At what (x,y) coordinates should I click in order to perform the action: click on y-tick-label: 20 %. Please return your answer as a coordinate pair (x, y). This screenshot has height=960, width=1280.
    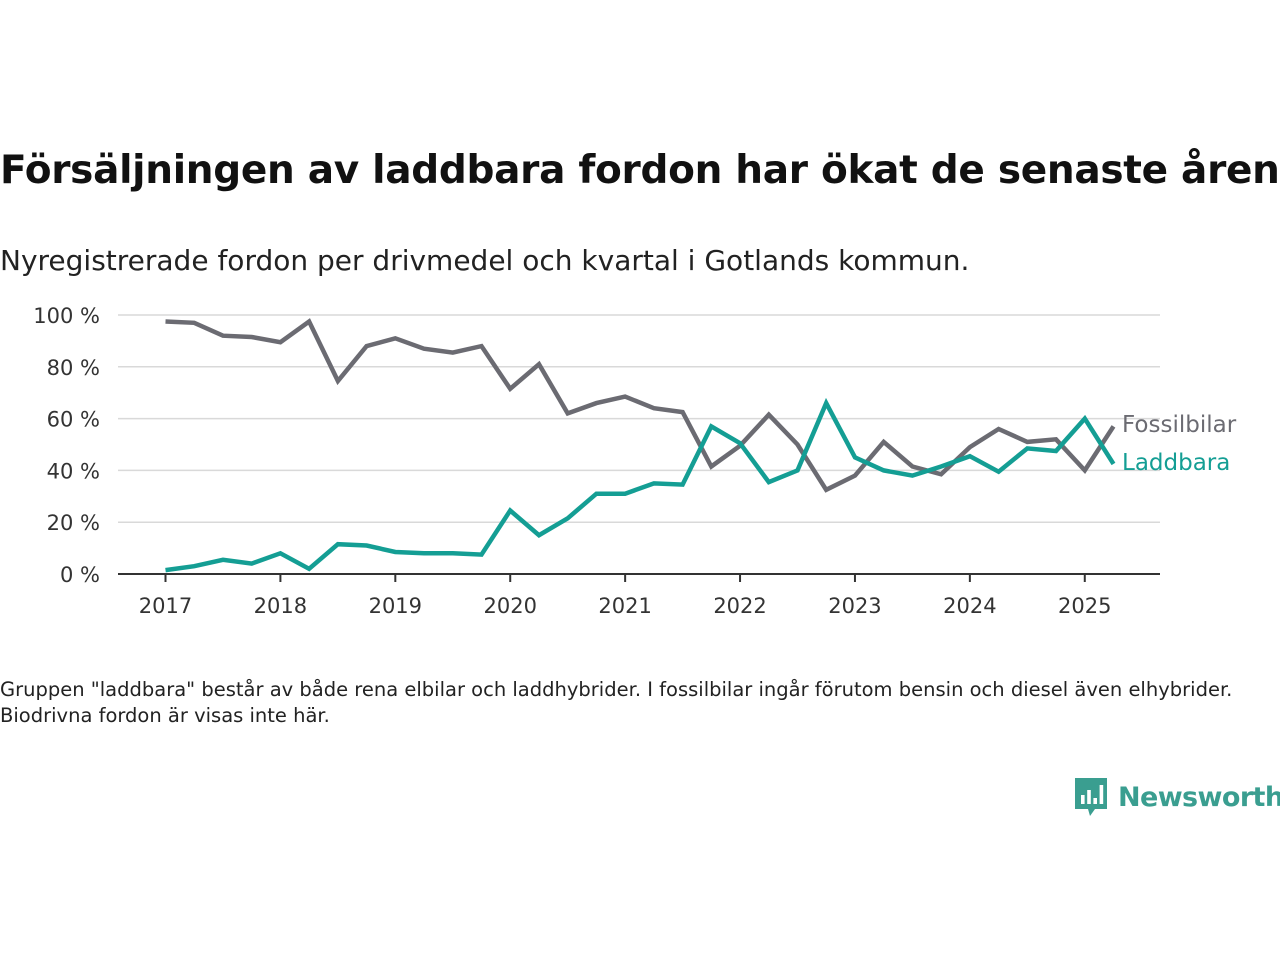
    Looking at the image, I should click on (73, 523).